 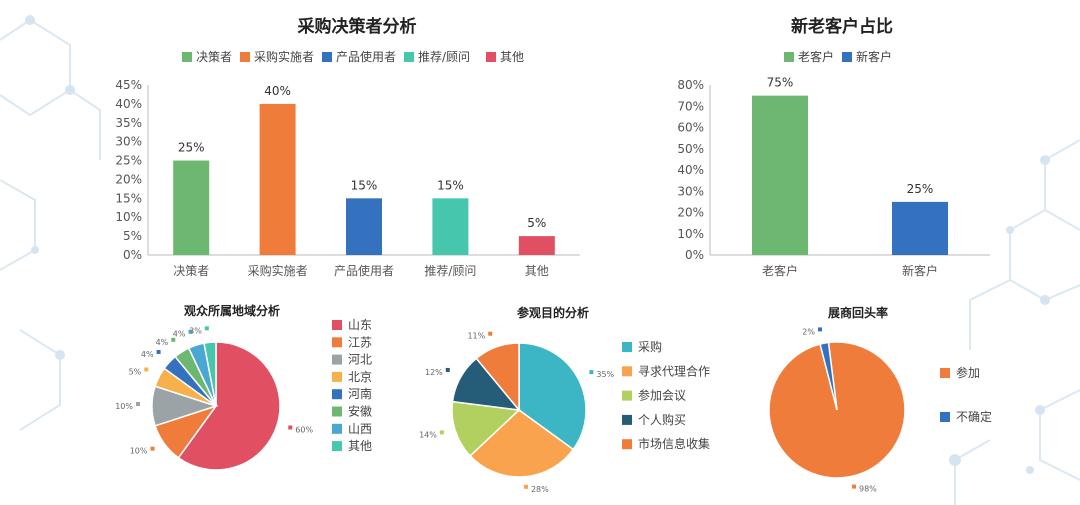 I want to click on decision-makers-bars: 25% 决策者 40% 采购实施者 15% 产品使用者 15% 推荐/顾问 5% 其他, so click(x=364, y=181).